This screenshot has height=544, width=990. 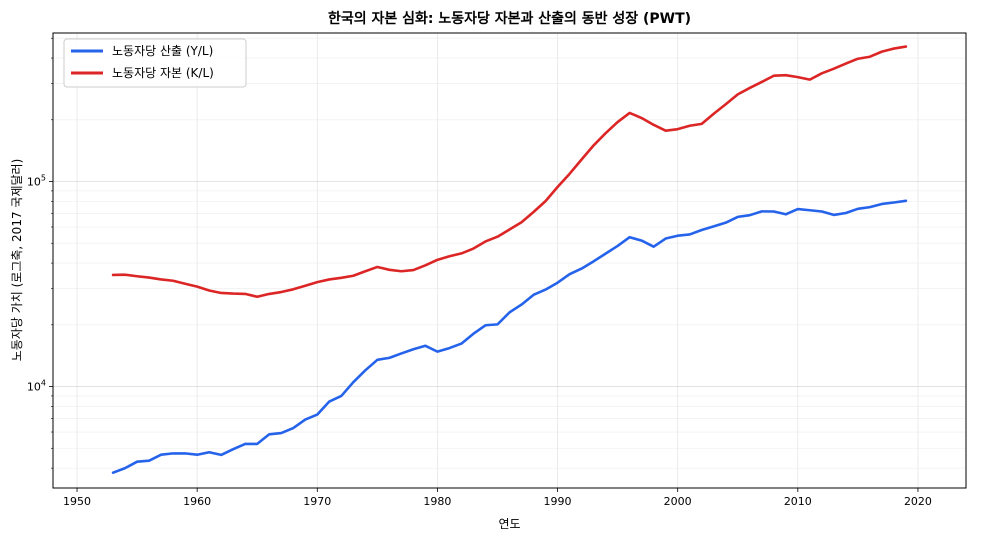 I want to click on legend-box, so click(x=155, y=63).